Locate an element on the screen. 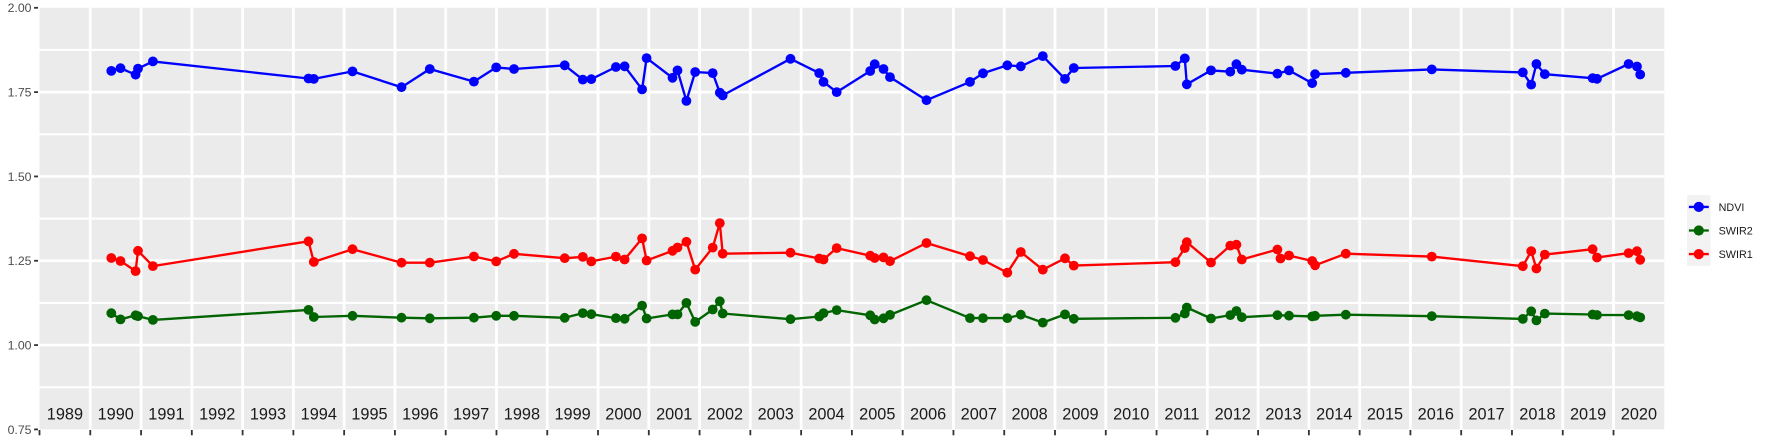 This screenshot has height=442, width=1773. svg-text: 2020 is located at coordinates (1639, 414).